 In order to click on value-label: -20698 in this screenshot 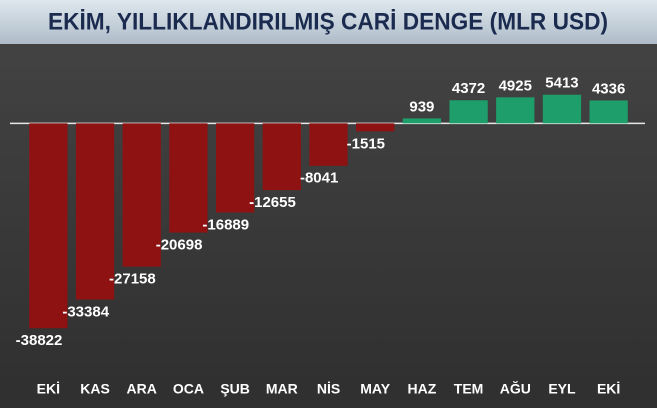, I will do `click(179, 245)`.